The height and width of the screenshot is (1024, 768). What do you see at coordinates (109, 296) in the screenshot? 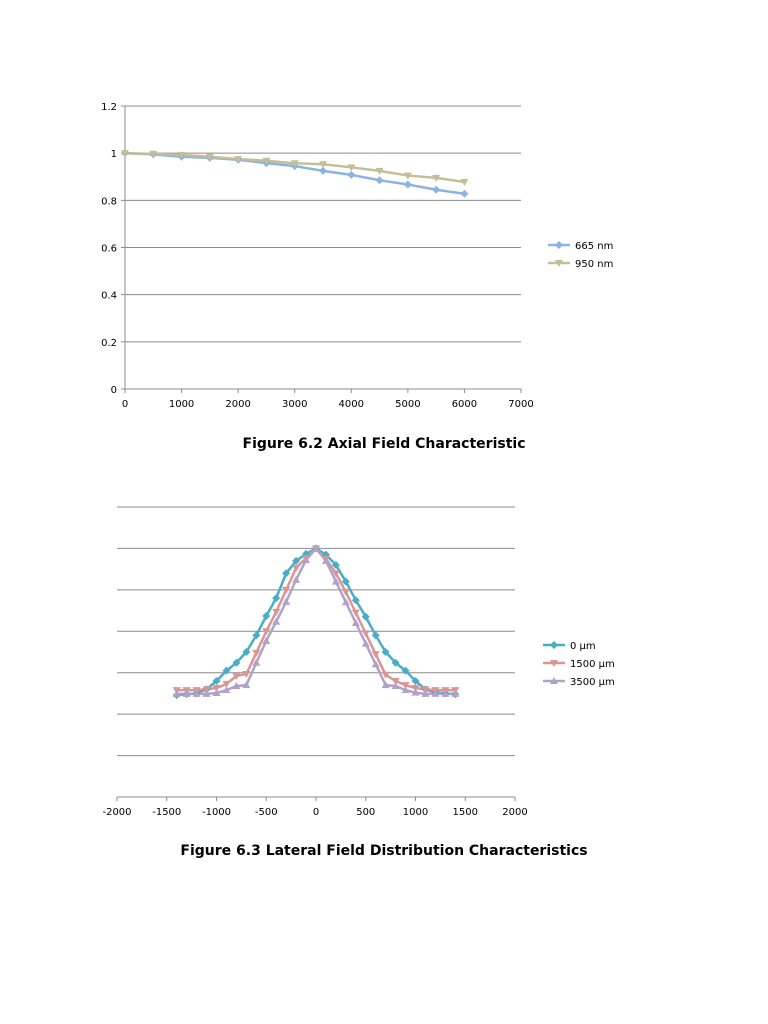
I see `y-tick-label: 0.4` at bounding box center [109, 296].